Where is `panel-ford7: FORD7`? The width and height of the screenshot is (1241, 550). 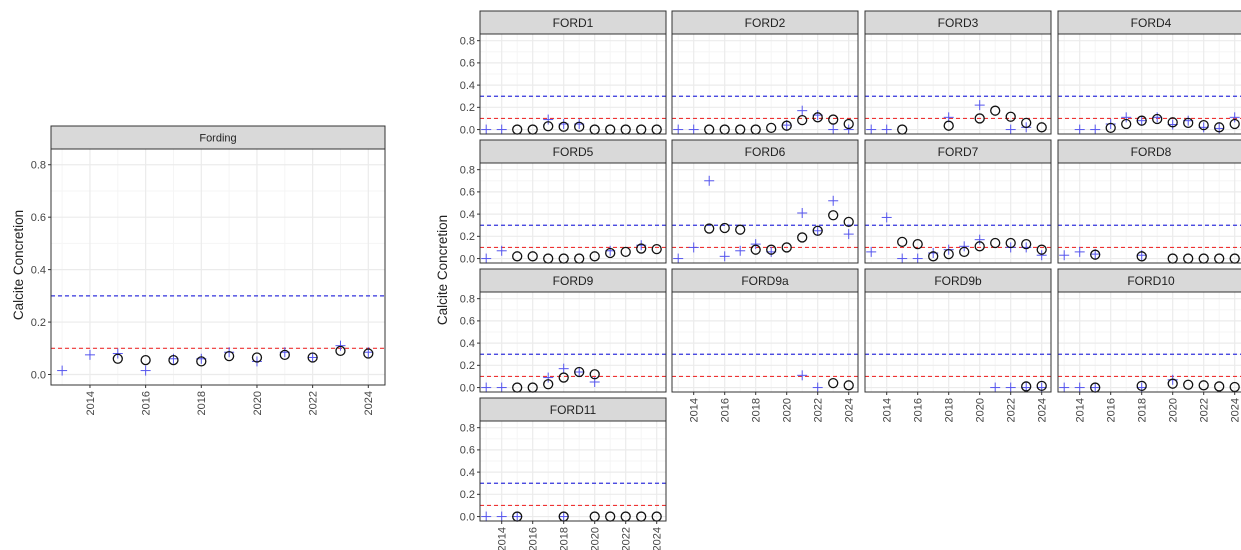
panel-ford7: FORD7 is located at coordinates (958, 201).